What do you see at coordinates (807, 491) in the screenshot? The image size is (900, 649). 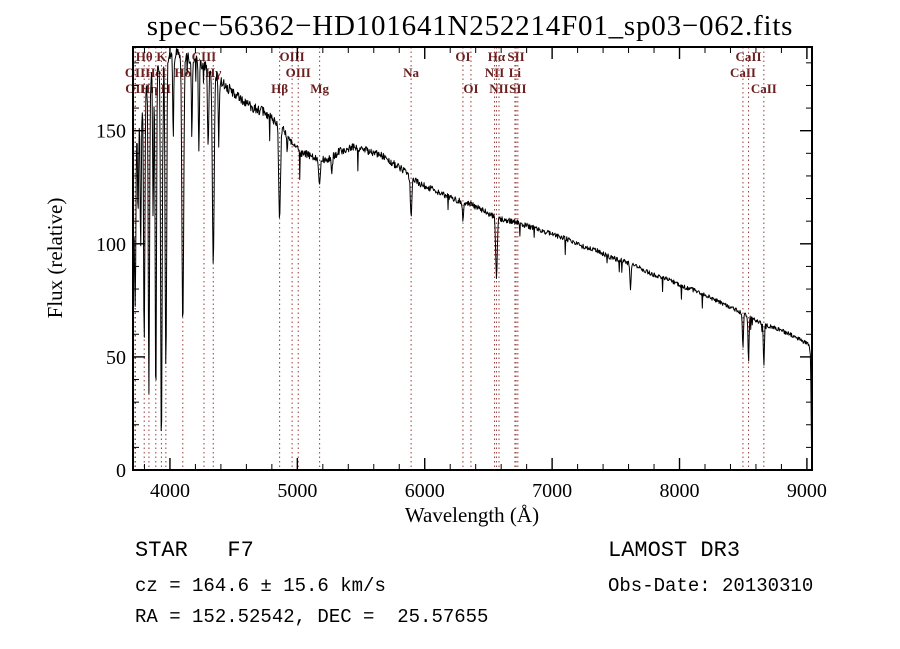 I see `x-tick-label: 9000` at bounding box center [807, 491].